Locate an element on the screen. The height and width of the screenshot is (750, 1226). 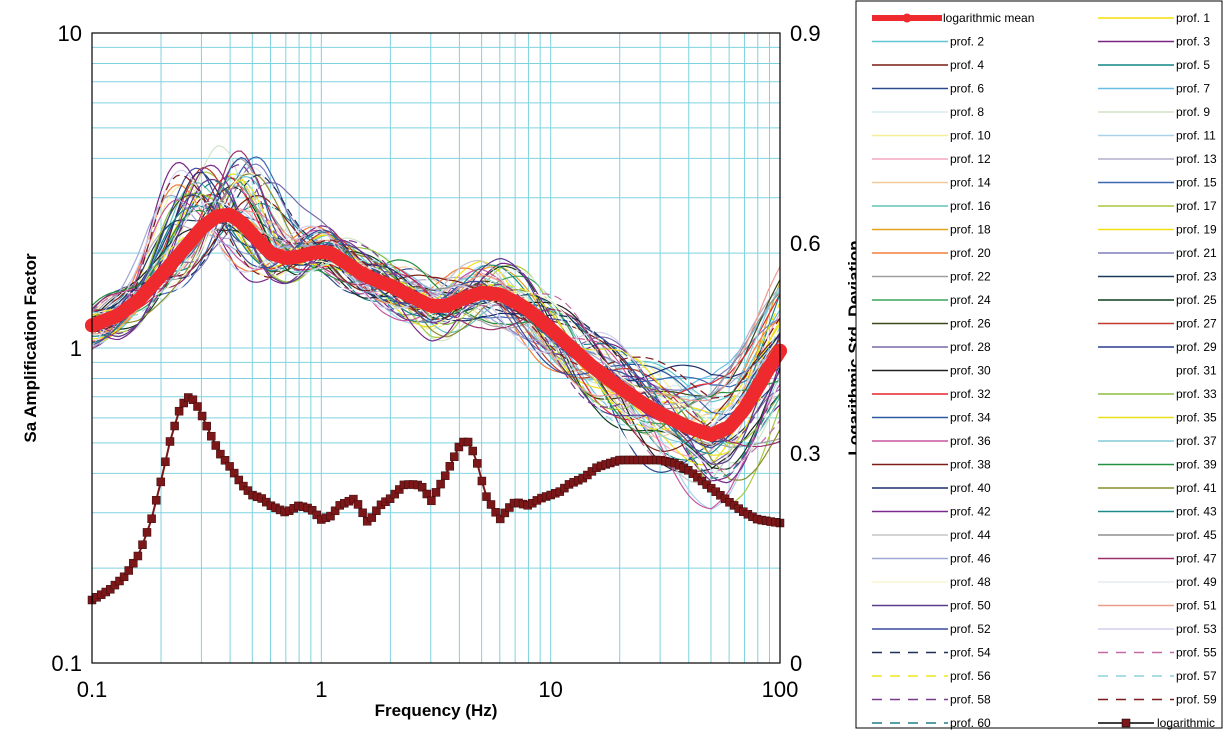
legend-item: logarithmic mean is located at coordinates (953, 18).